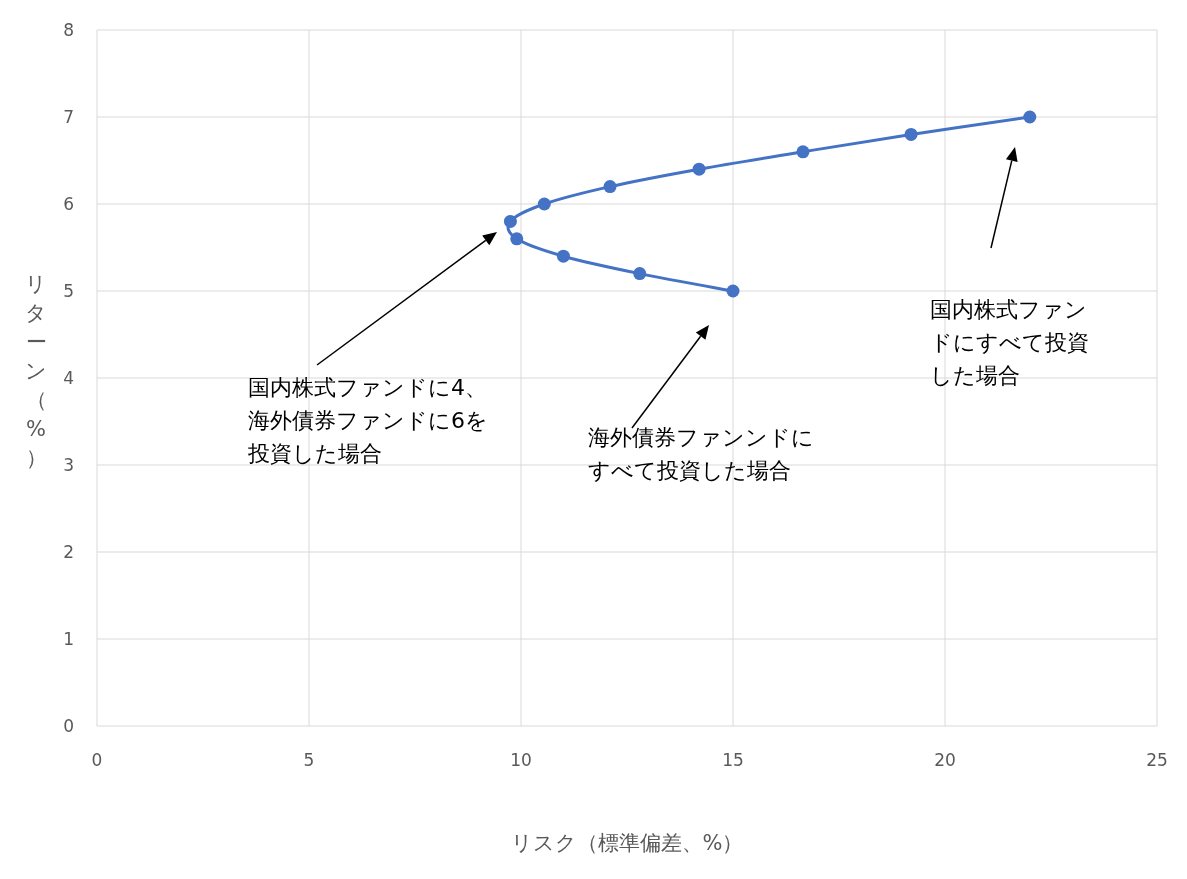 The image size is (1187, 879). What do you see at coordinates (68, 291) in the screenshot?
I see `y-tick-label: 5` at bounding box center [68, 291].